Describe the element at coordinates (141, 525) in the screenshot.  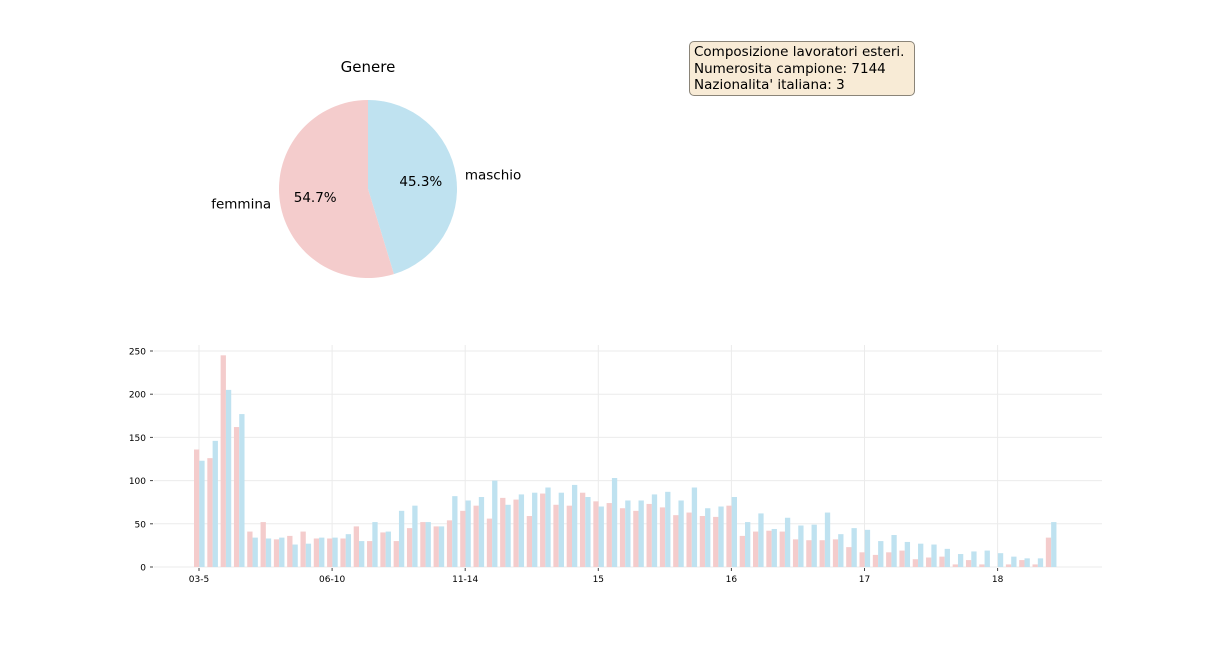
I see `y-tick-label: 50` at that location.